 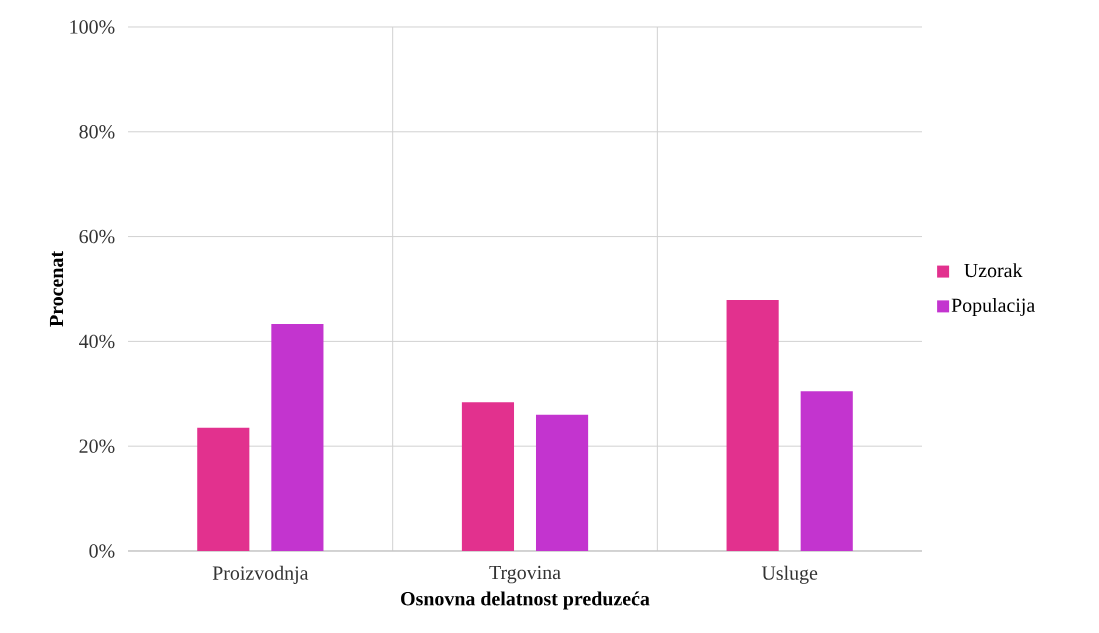 What do you see at coordinates (97, 132) in the screenshot?
I see `y-tick-label: 80%` at bounding box center [97, 132].